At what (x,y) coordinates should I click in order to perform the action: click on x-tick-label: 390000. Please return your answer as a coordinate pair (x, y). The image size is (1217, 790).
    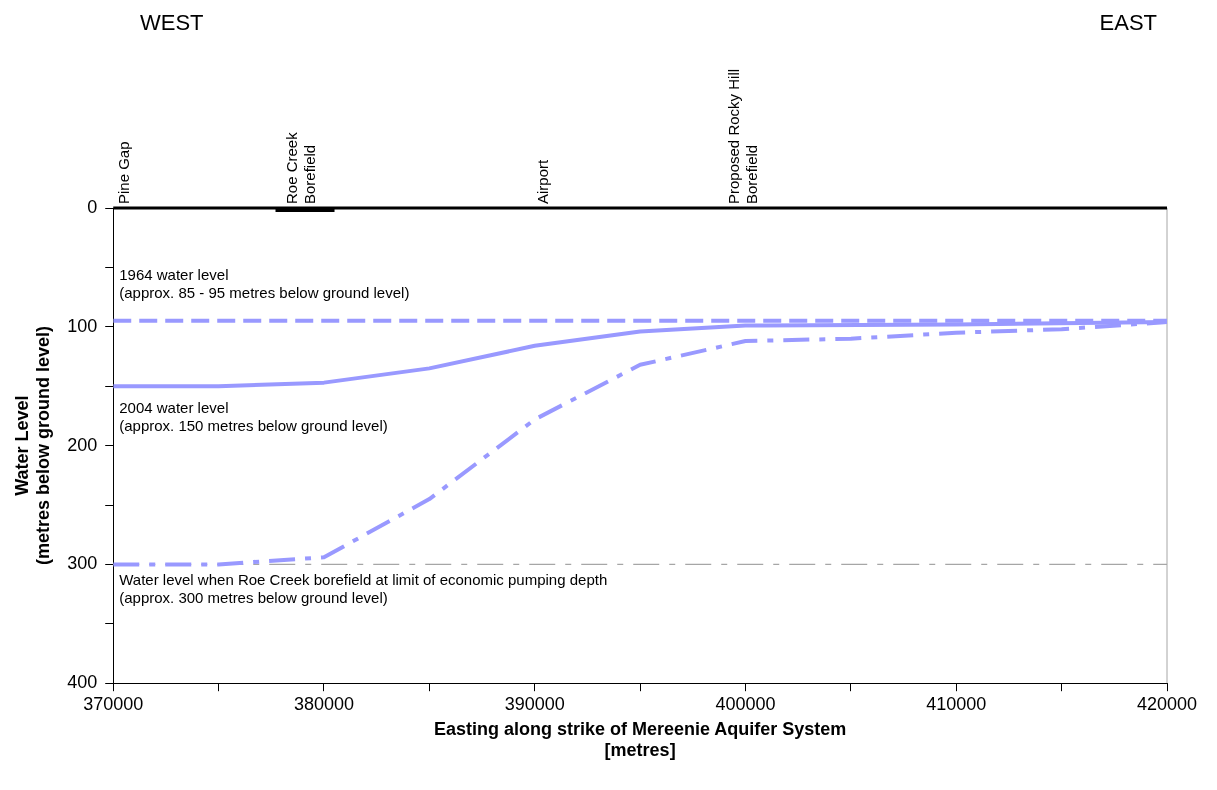
    Looking at the image, I should click on (534, 703).